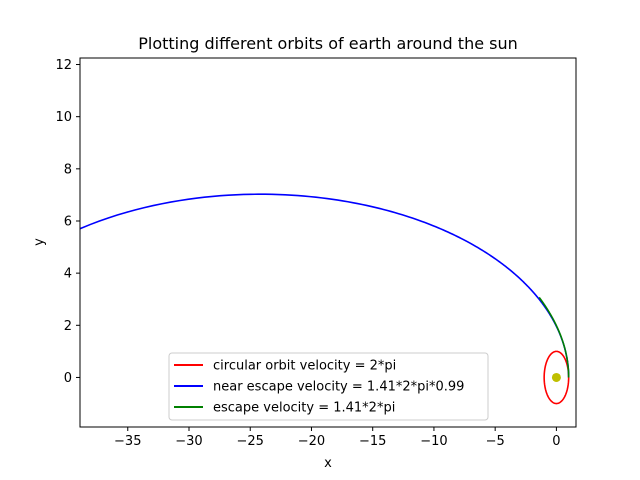 This screenshot has height=480, width=640. What do you see at coordinates (68, 378) in the screenshot?
I see `y-tick-label: 0` at bounding box center [68, 378].